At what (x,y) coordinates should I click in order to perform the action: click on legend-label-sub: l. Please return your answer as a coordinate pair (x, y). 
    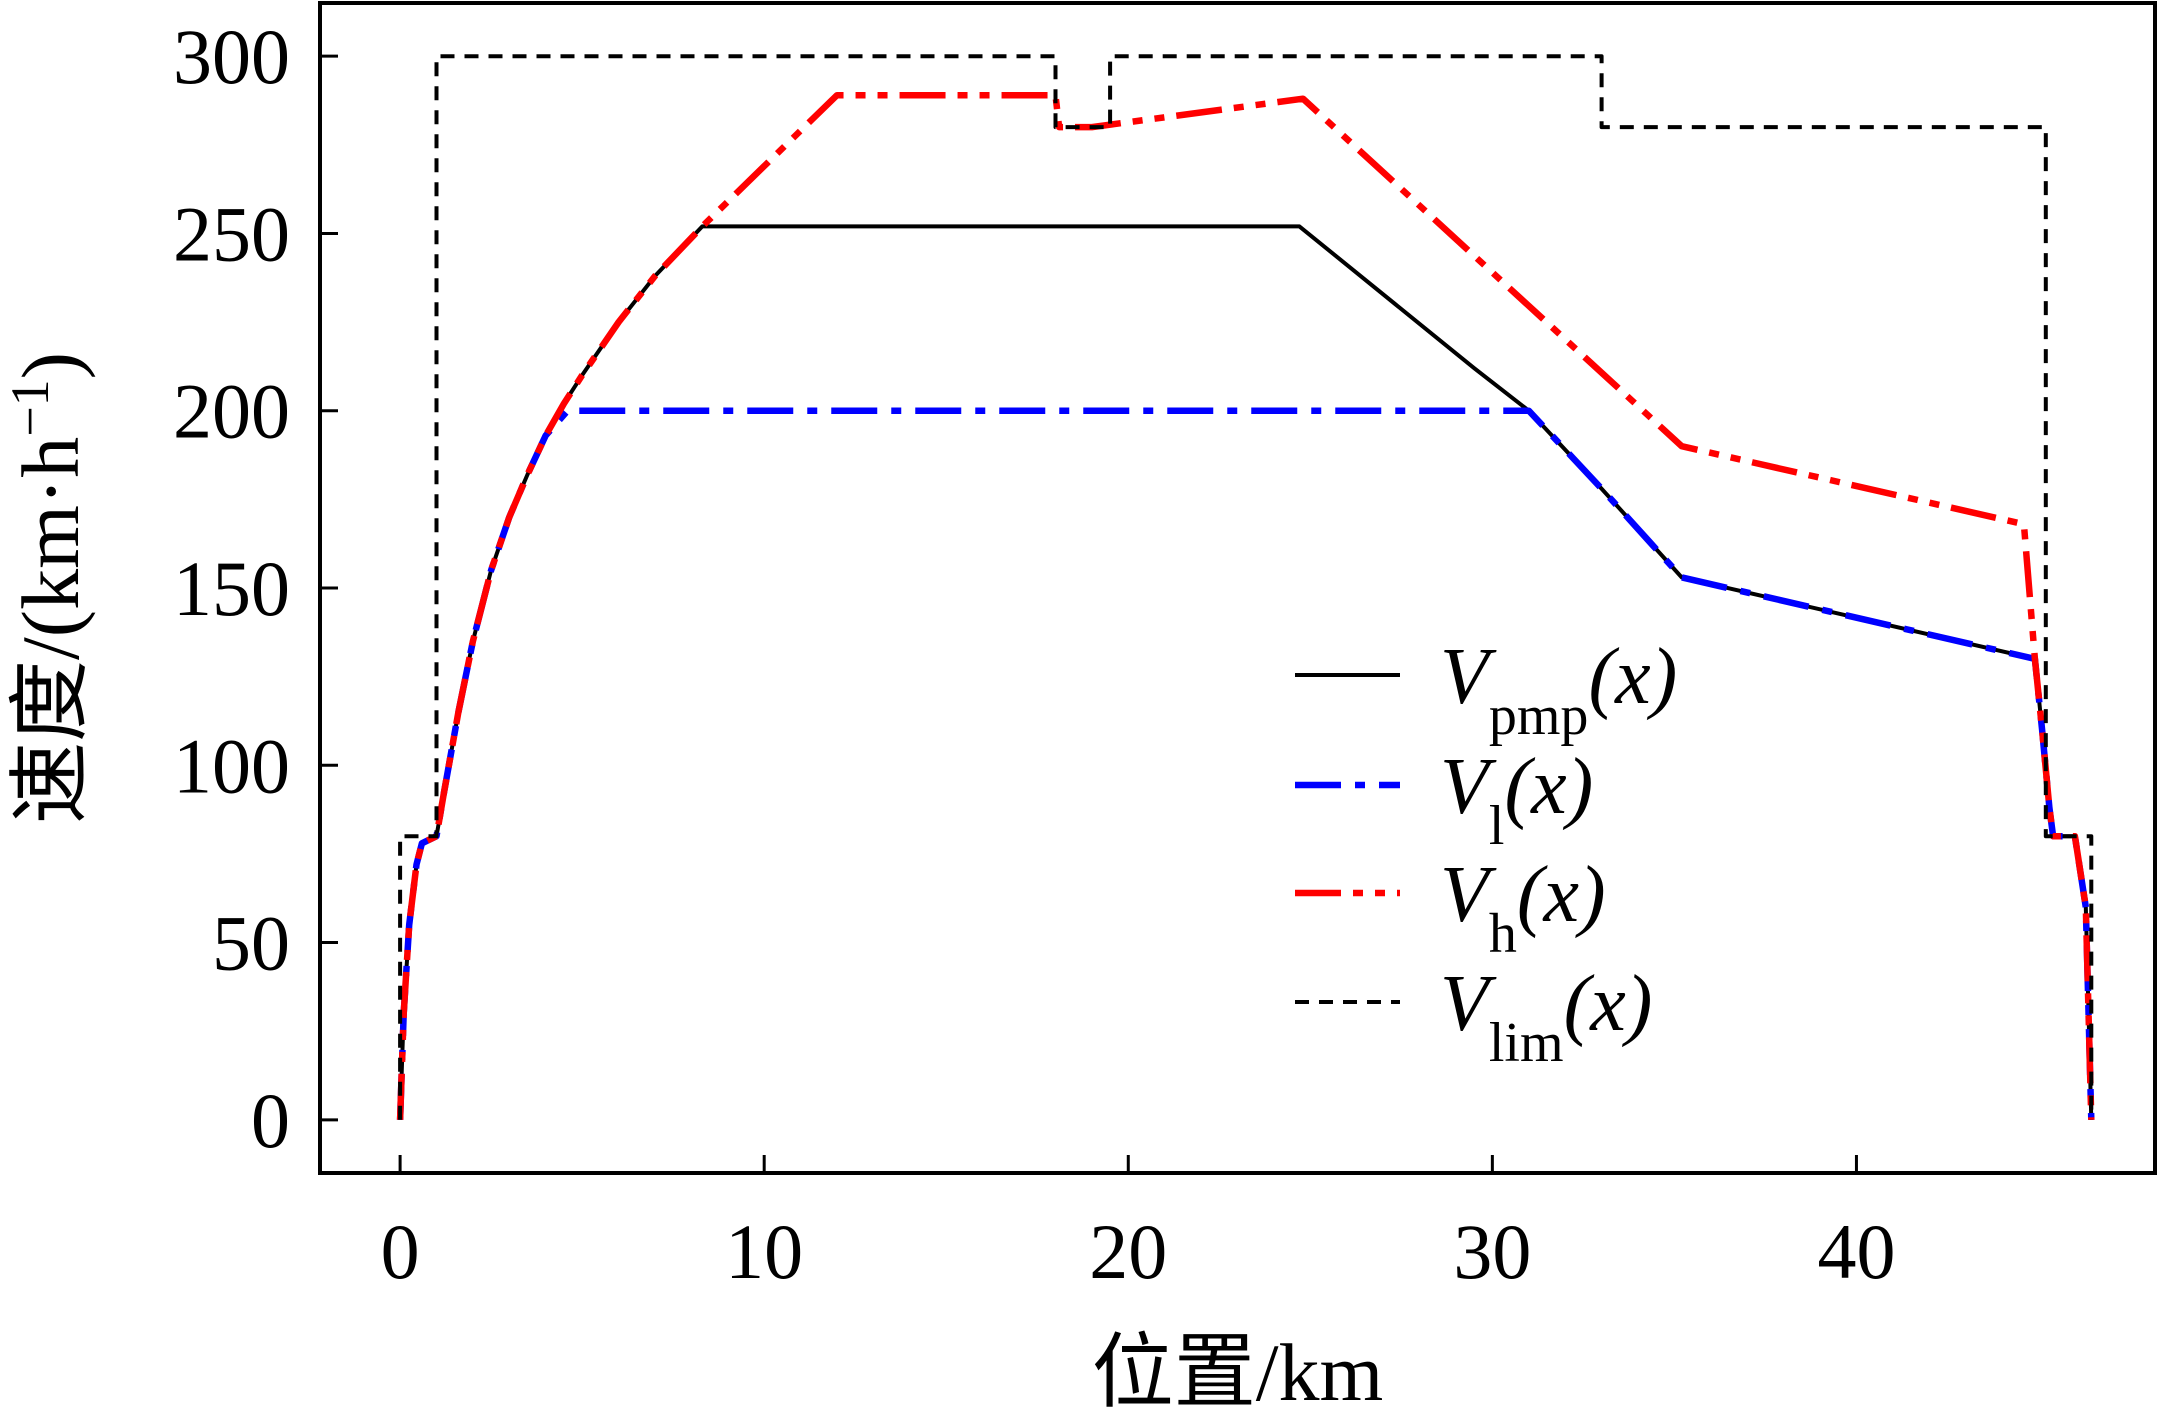
    Looking at the image, I should click on (1497, 826).